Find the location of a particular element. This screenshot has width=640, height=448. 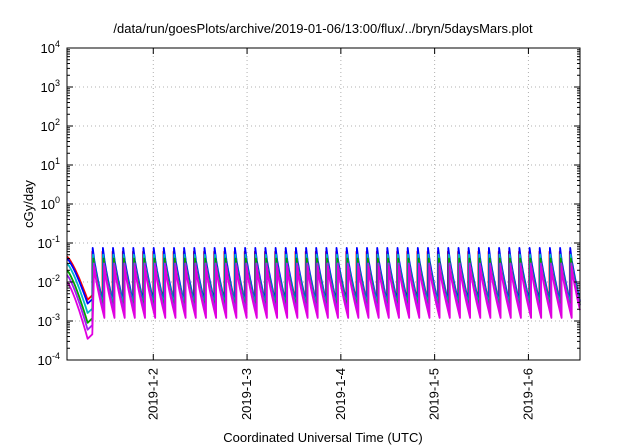

y-tick-label: 10⁻¹ is located at coordinates (49, 242).